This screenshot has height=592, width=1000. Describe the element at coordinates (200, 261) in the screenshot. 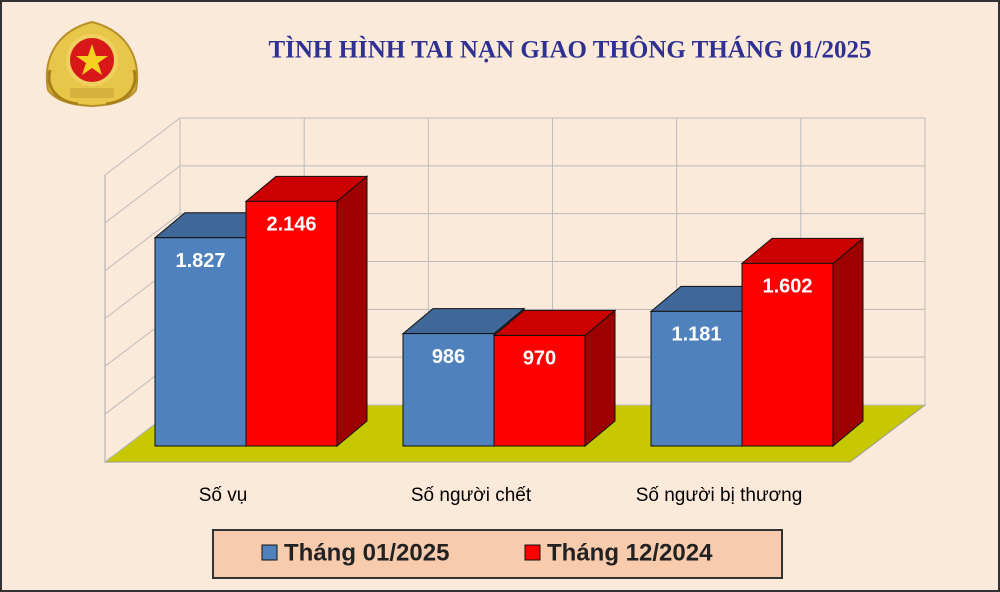

I see `value-label: 1.827` at that location.